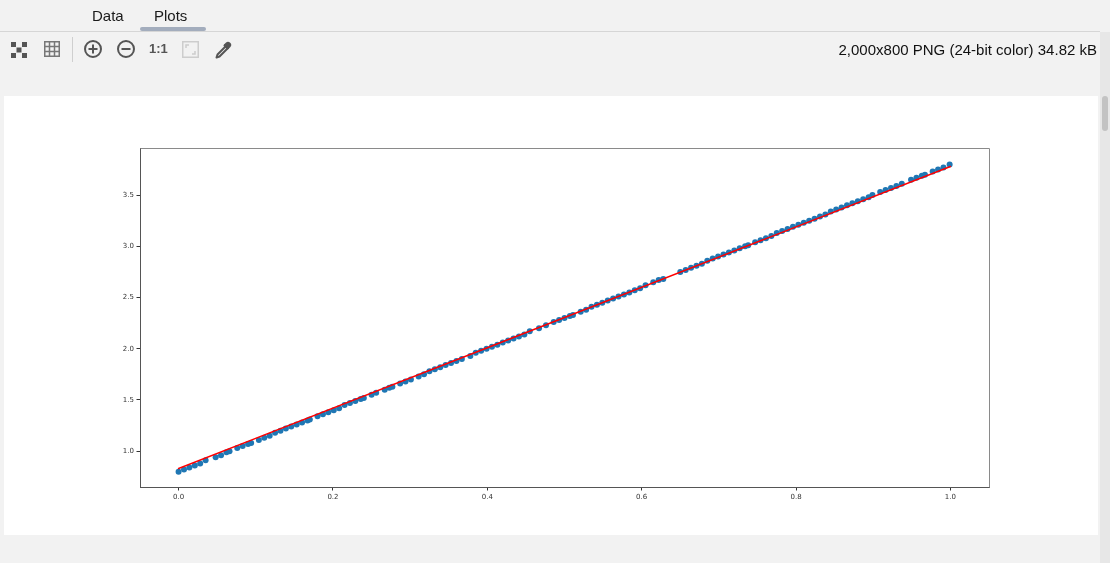 The width and height of the screenshot is (1110, 563). I want to click on text: 2,000x800 PNG (24-bit color) 34.82 kB, so click(967, 50).